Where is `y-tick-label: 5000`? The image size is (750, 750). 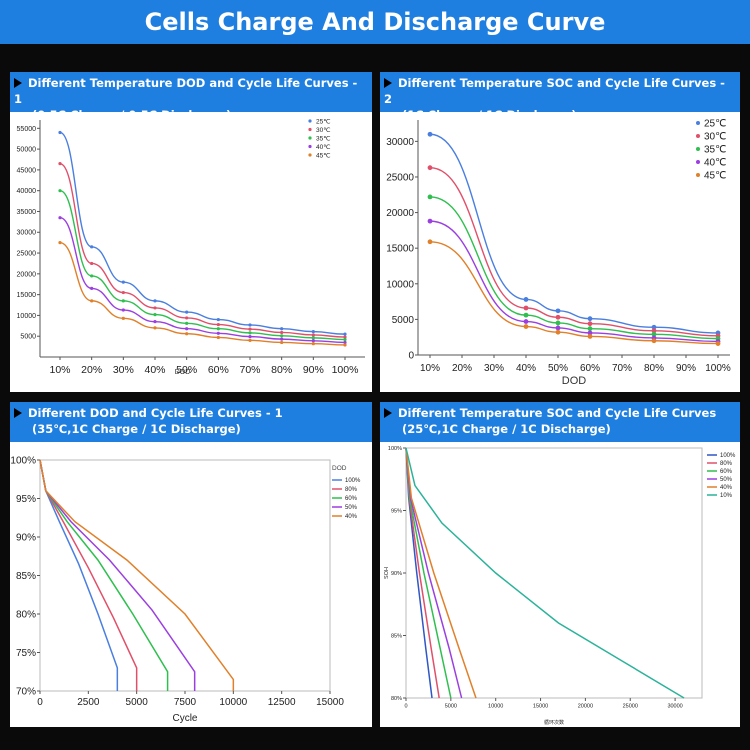
y-tick-label: 5000 is located at coordinates (28, 337).